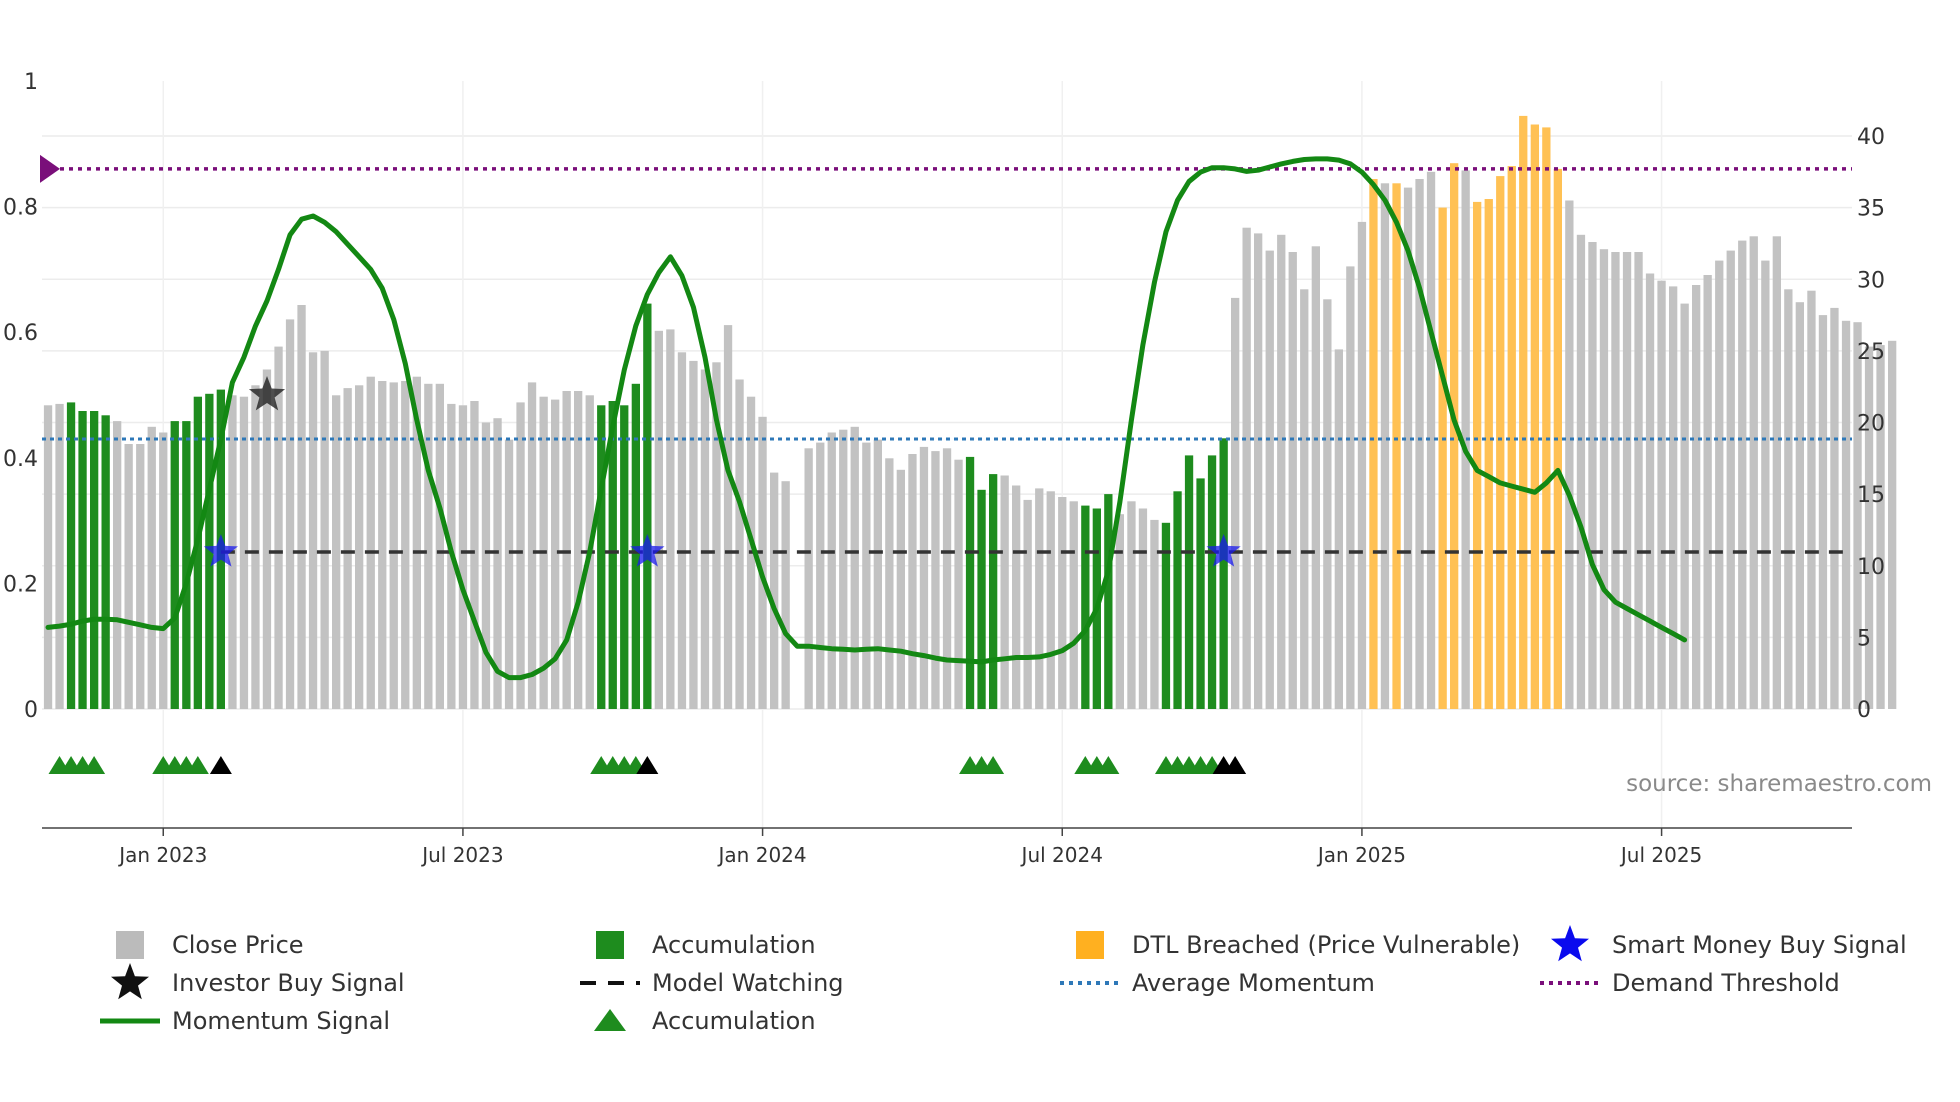  What do you see at coordinates (1871, 424) in the screenshot?
I see `y-right-tick-label: 20` at bounding box center [1871, 424].